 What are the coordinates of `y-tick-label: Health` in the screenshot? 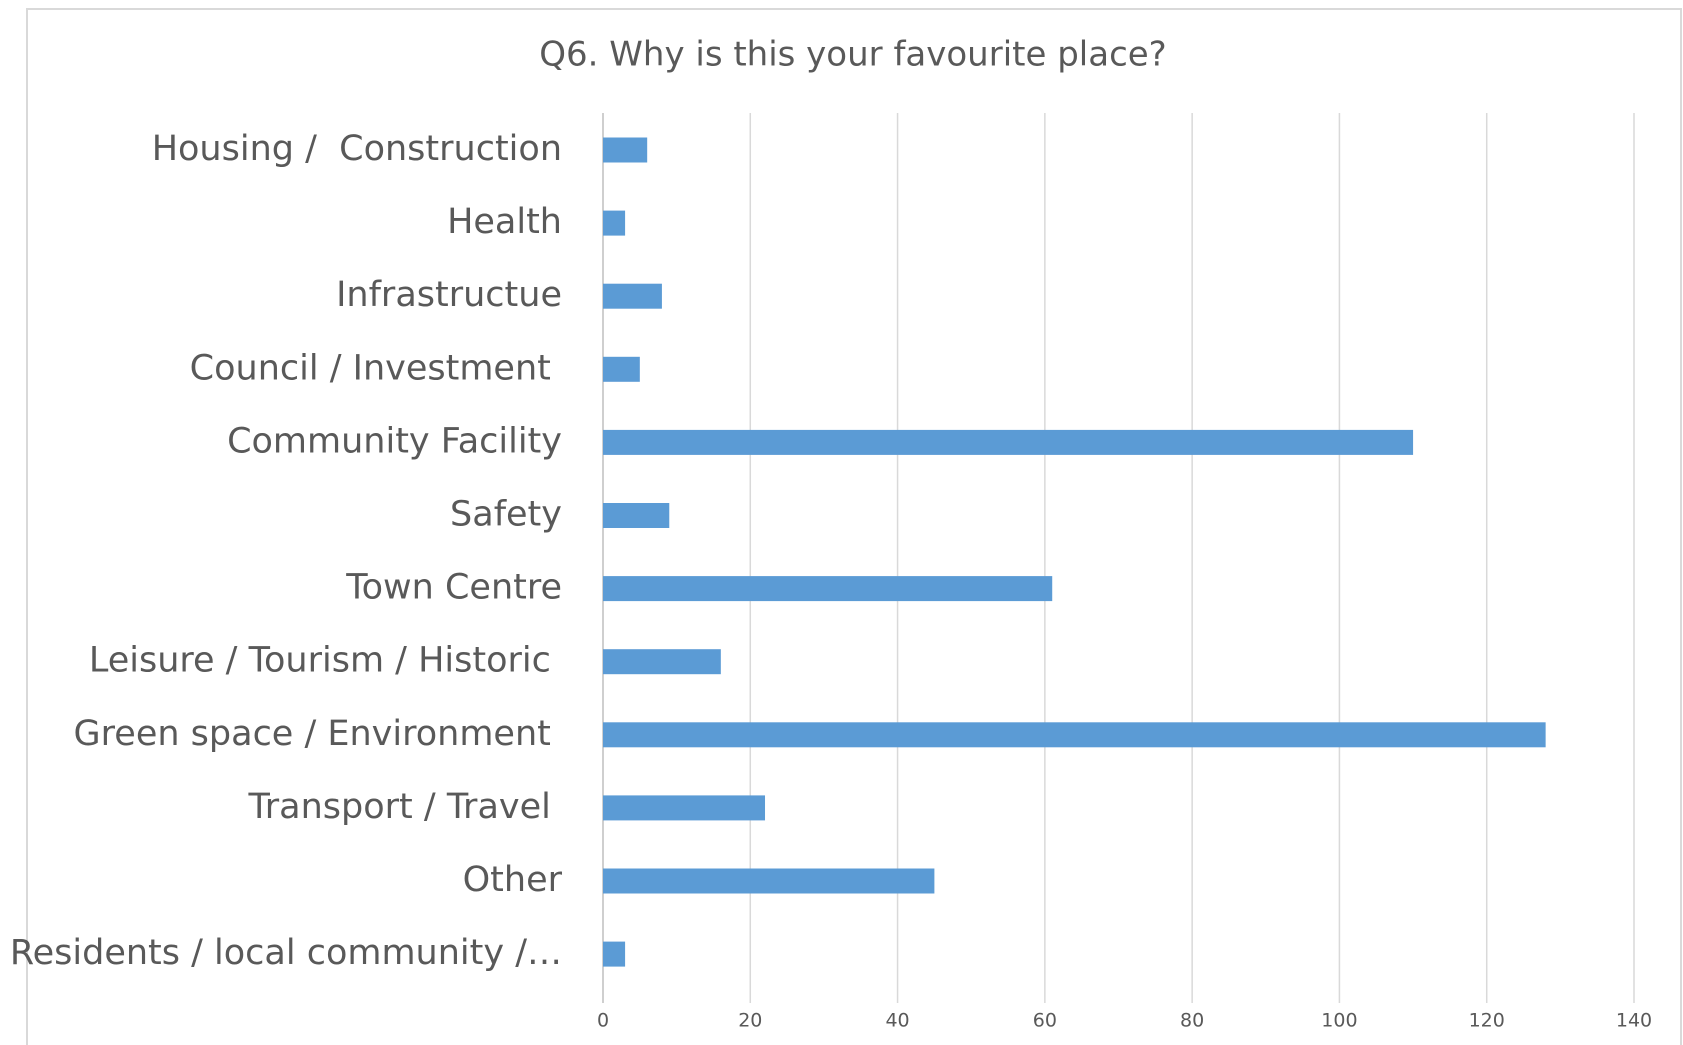 It's located at (504, 222).